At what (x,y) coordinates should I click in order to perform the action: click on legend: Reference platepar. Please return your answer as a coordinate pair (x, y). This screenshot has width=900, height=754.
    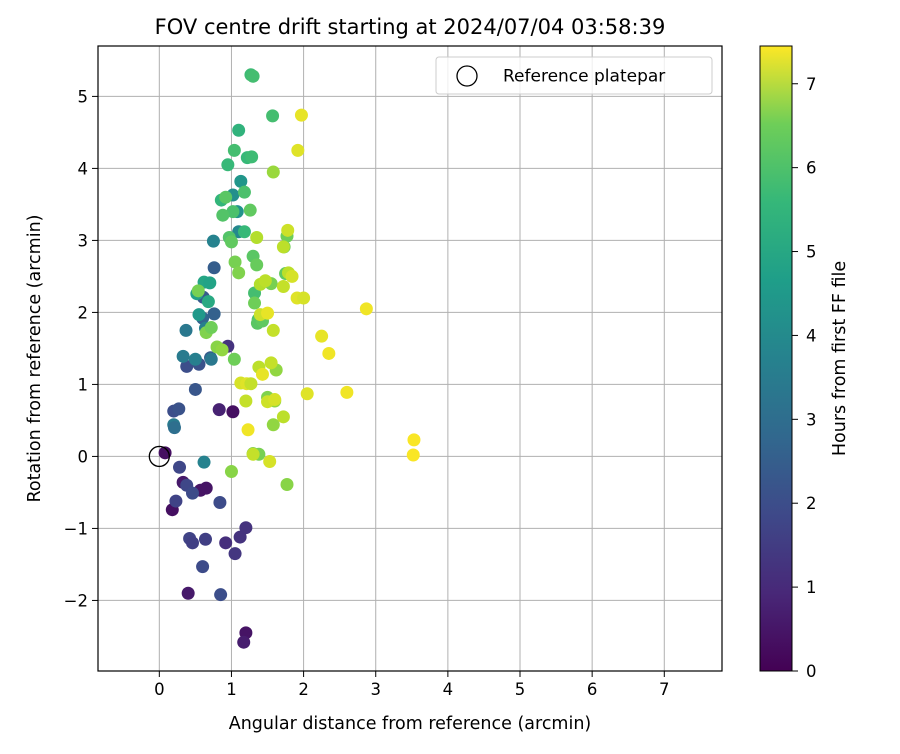
    Looking at the image, I should click on (574, 75).